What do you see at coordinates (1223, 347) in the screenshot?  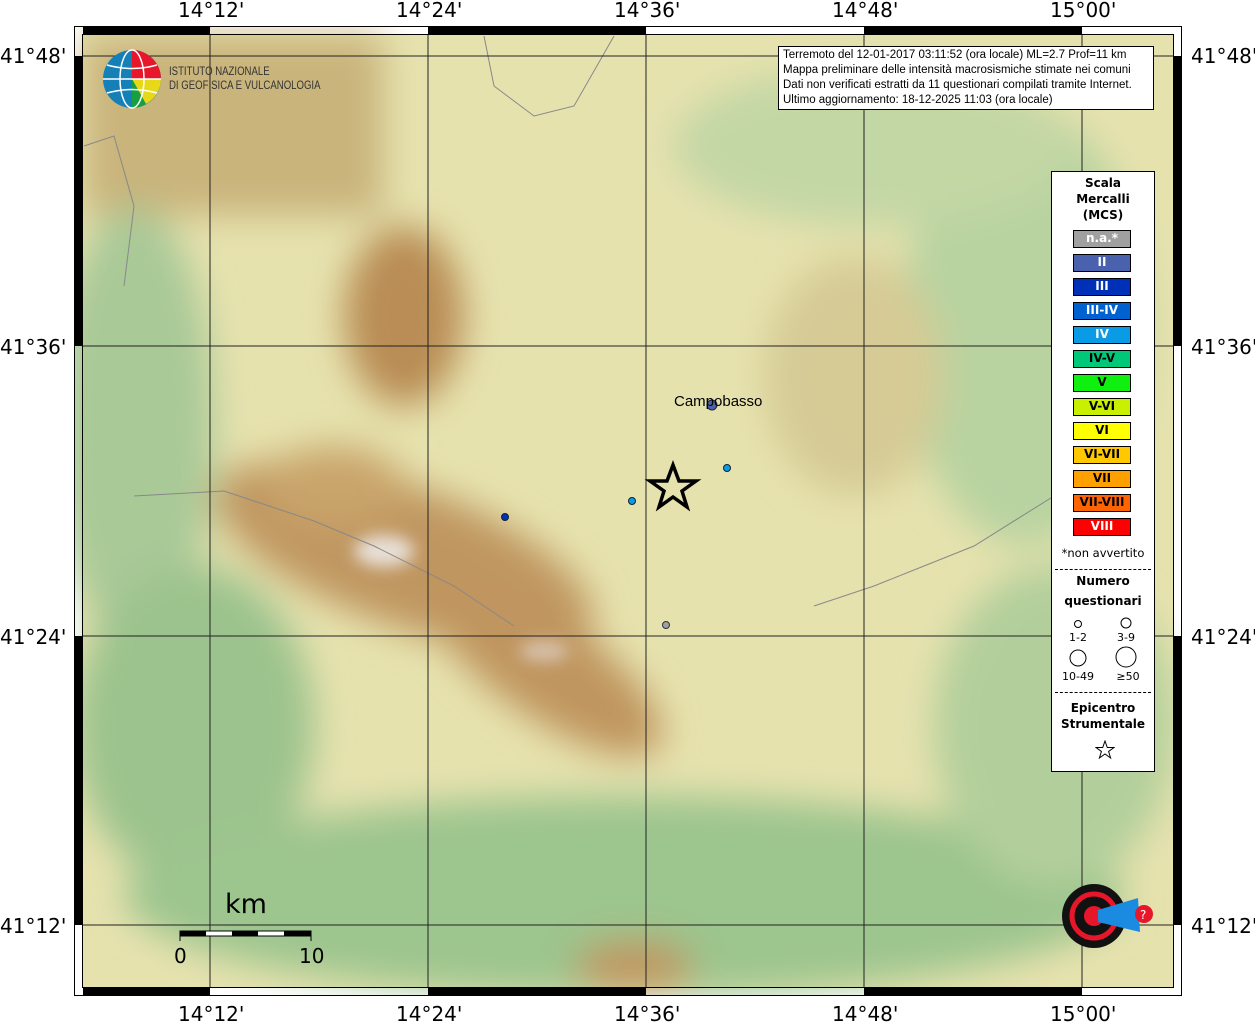 I see `axis-right-1: 41°36'` at bounding box center [1223, 347].